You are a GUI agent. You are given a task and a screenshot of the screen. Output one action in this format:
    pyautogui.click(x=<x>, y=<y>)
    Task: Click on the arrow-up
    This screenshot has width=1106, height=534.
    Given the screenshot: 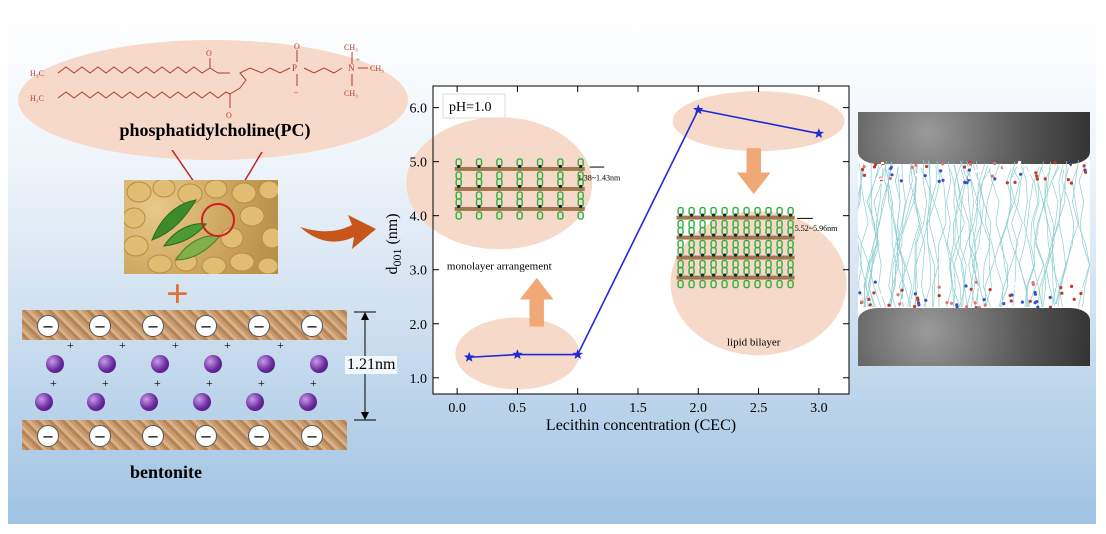 What is the action you would take?
    pyautogui.click(x=536, y=302)
    